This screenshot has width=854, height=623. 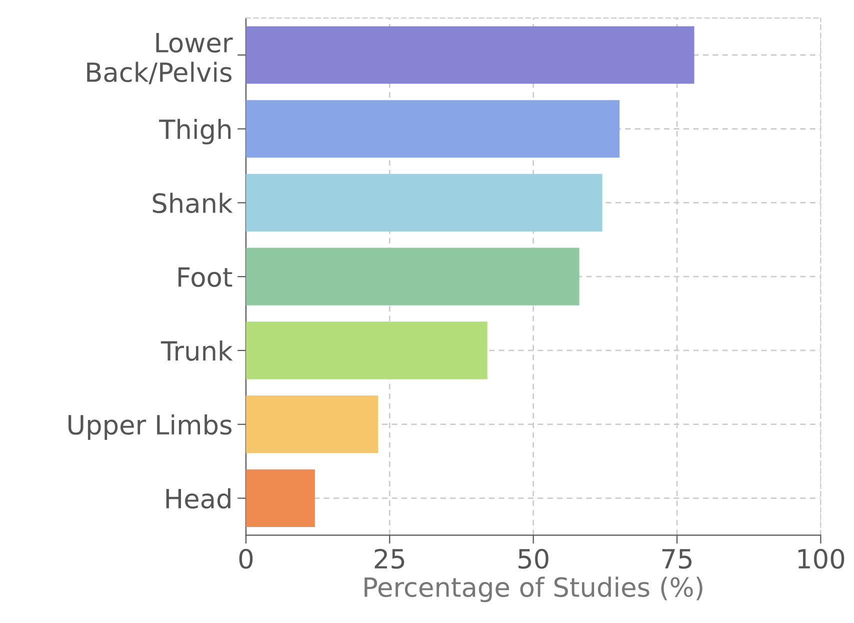 What do you see at coordinates (195, 131) in the screenshot?
I see `y-tick-label: Thigh` at bounding box center [195, 131].